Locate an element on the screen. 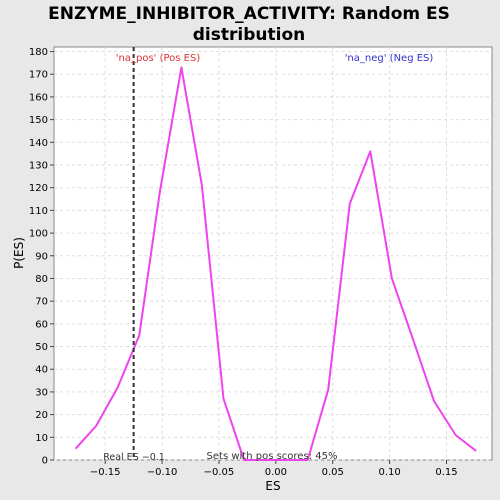 This screenshot has width=500, height=500. y-tick-label: 20 is located at coordinates (41, 415).